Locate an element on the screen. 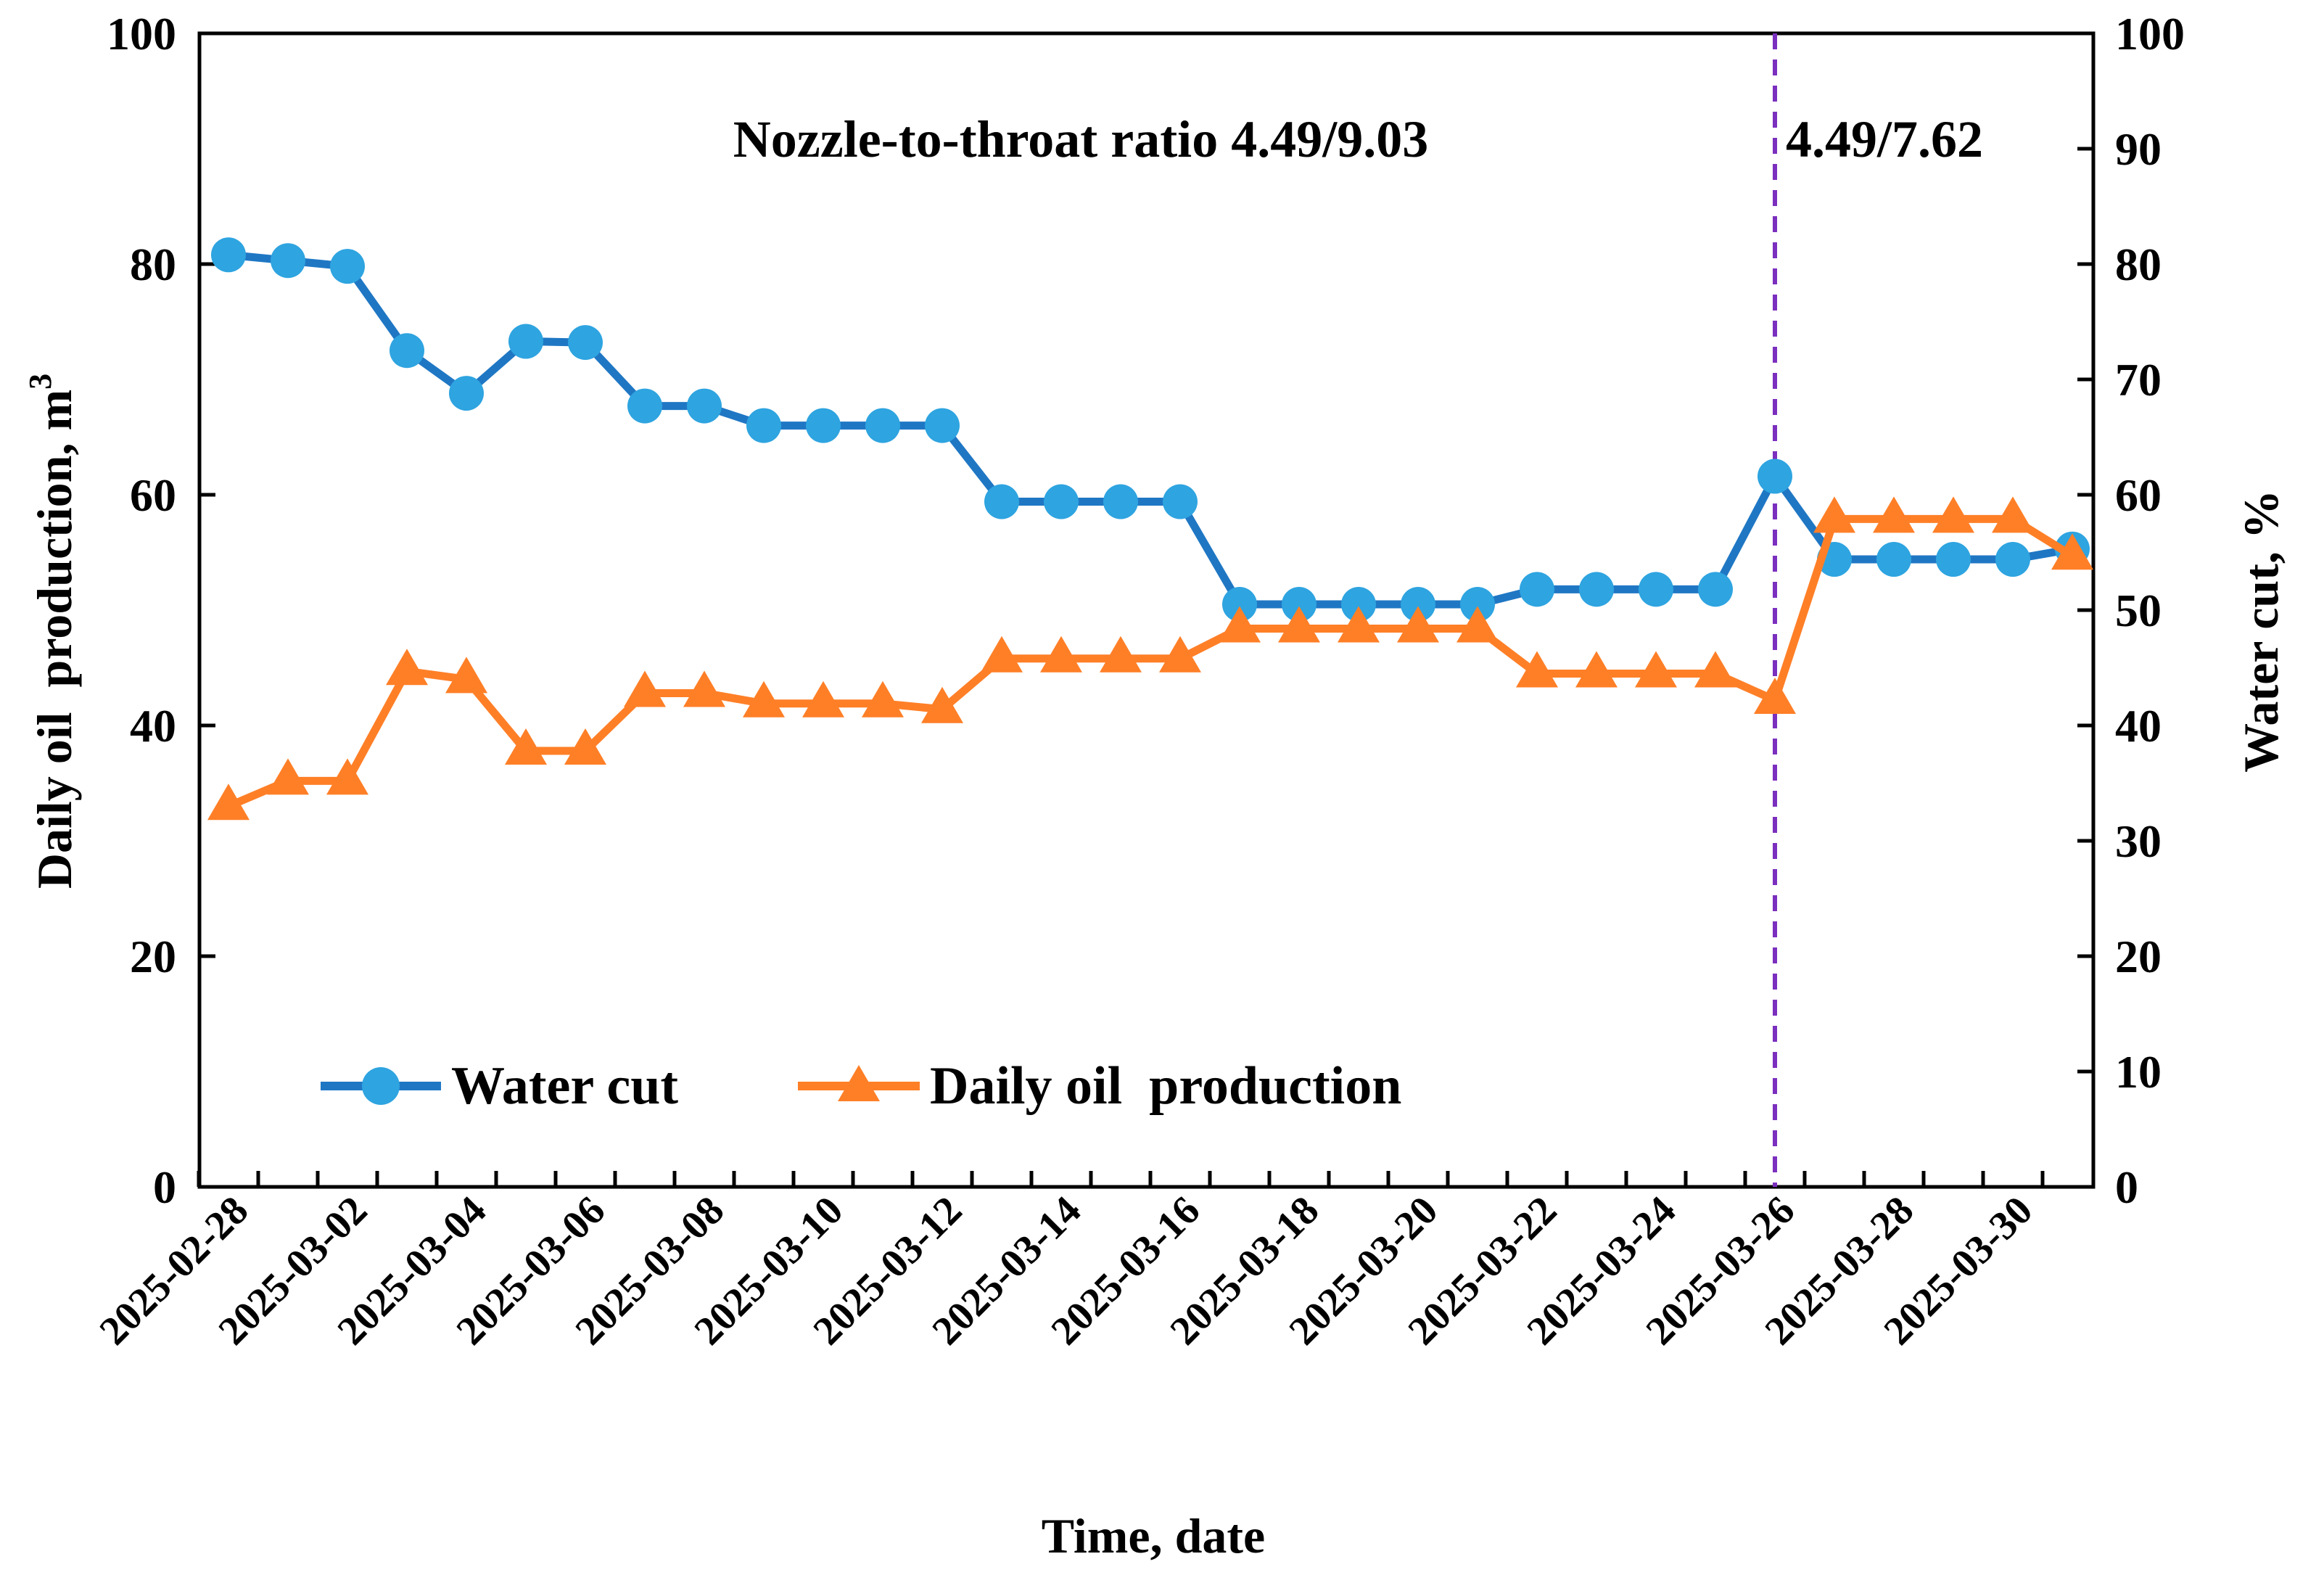 The image size is (2324, 1575). right-tick-label: 90 is located at coordinates (2138, 149).